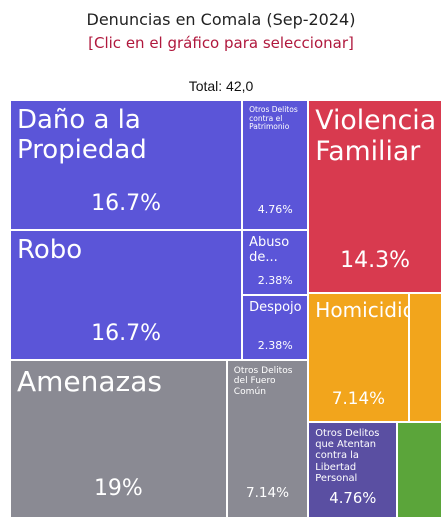 Image resolution: width=442 pixels, height=518 pixels. What do you see at coordinates (221, 86) in the screenshot?
I see `total-label: Total: 42,0` at bounding box center [221, 86].